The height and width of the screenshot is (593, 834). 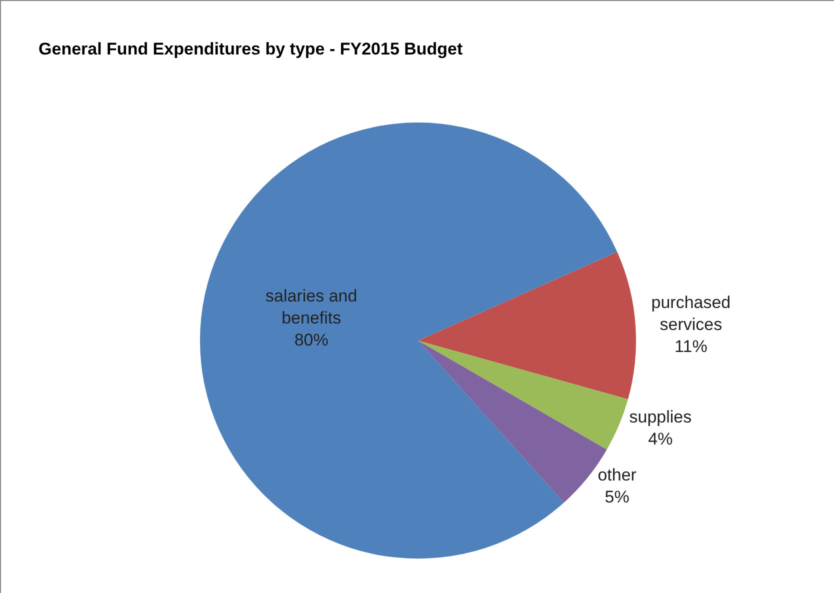 I want to click on slice-label: salaries and benefits, so click(x=312, y=307).